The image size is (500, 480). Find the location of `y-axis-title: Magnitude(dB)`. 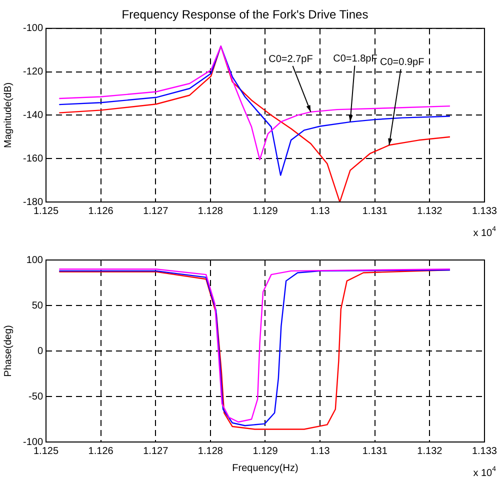

y-axis-title: Magnitude(dB) is located at coordinates (8, 115).